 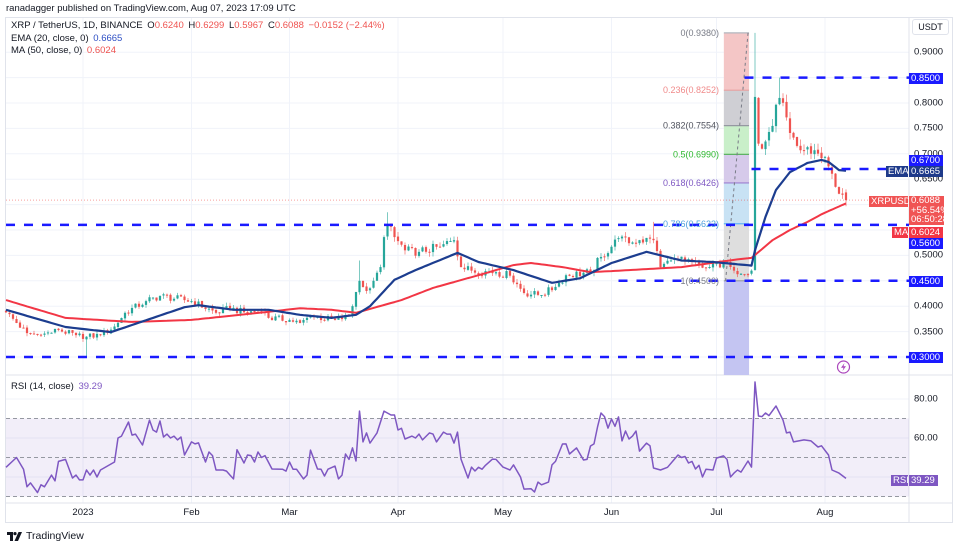 What do you see at coordinates (108, 38) in the screenshot?
I see `ema-legend-value: 0.6665` at bounding box center [108, 38].